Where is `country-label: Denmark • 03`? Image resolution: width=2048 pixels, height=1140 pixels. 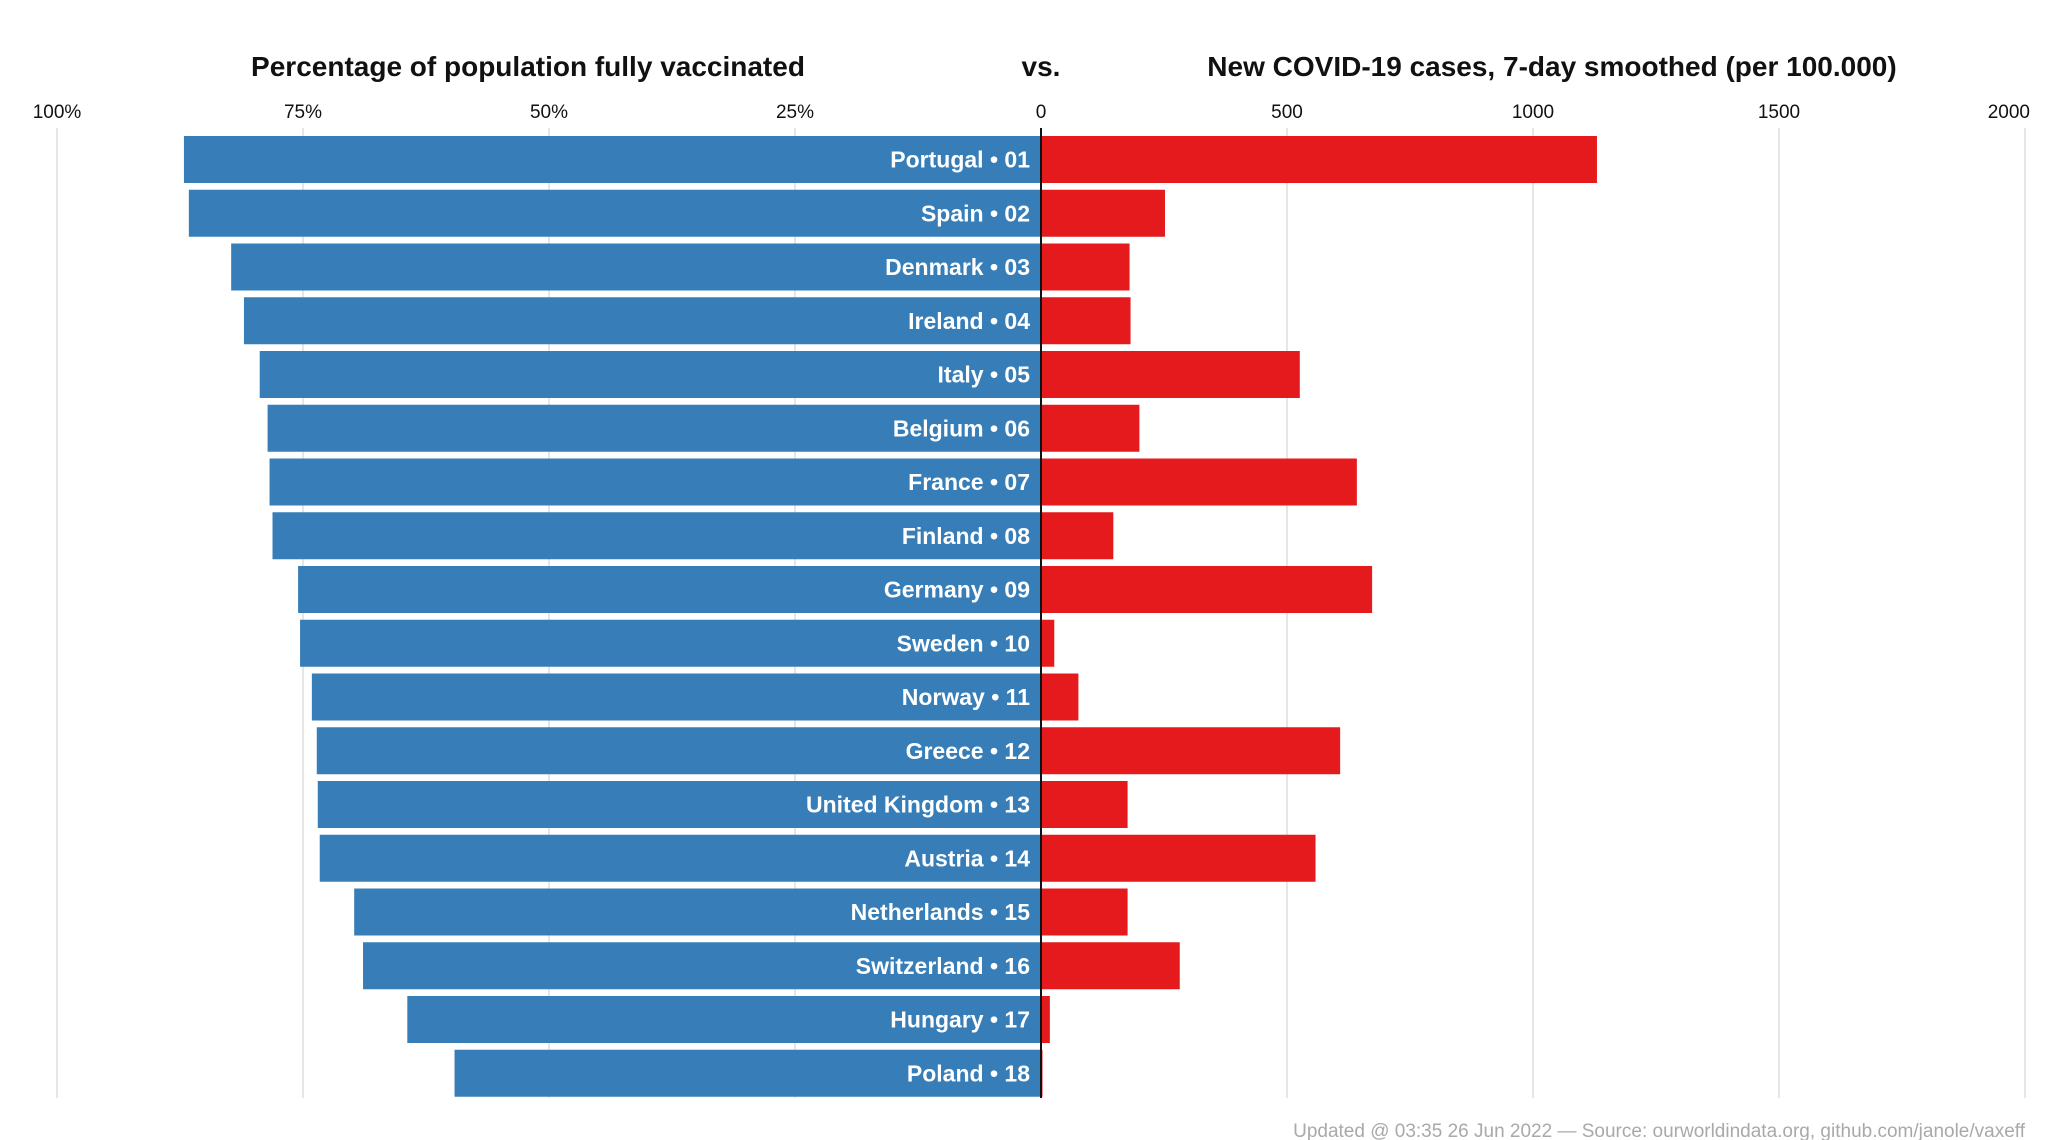 country-label: Denmark • 03 is located at coordinates (957, 267).